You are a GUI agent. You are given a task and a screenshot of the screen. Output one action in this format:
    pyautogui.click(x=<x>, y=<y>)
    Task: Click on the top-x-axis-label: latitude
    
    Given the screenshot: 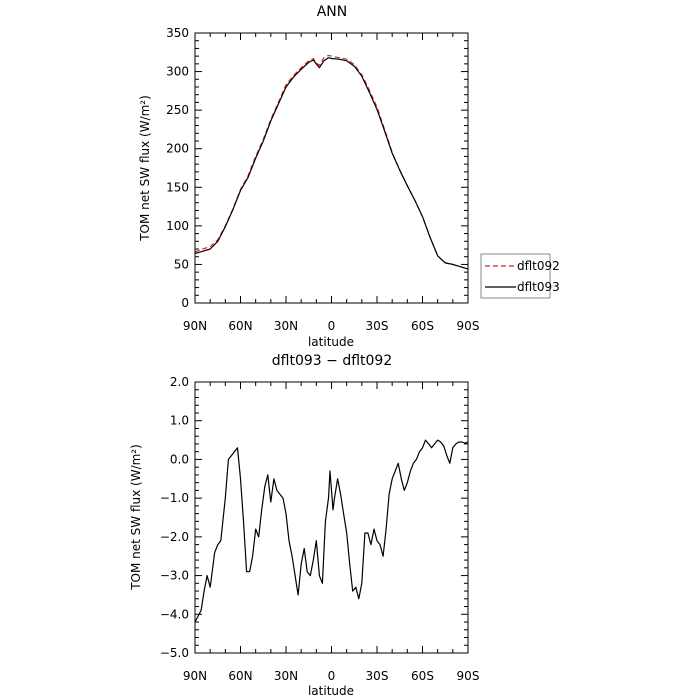 What is the action you would take?
    pyautogui.click(x=331, y=342)
    